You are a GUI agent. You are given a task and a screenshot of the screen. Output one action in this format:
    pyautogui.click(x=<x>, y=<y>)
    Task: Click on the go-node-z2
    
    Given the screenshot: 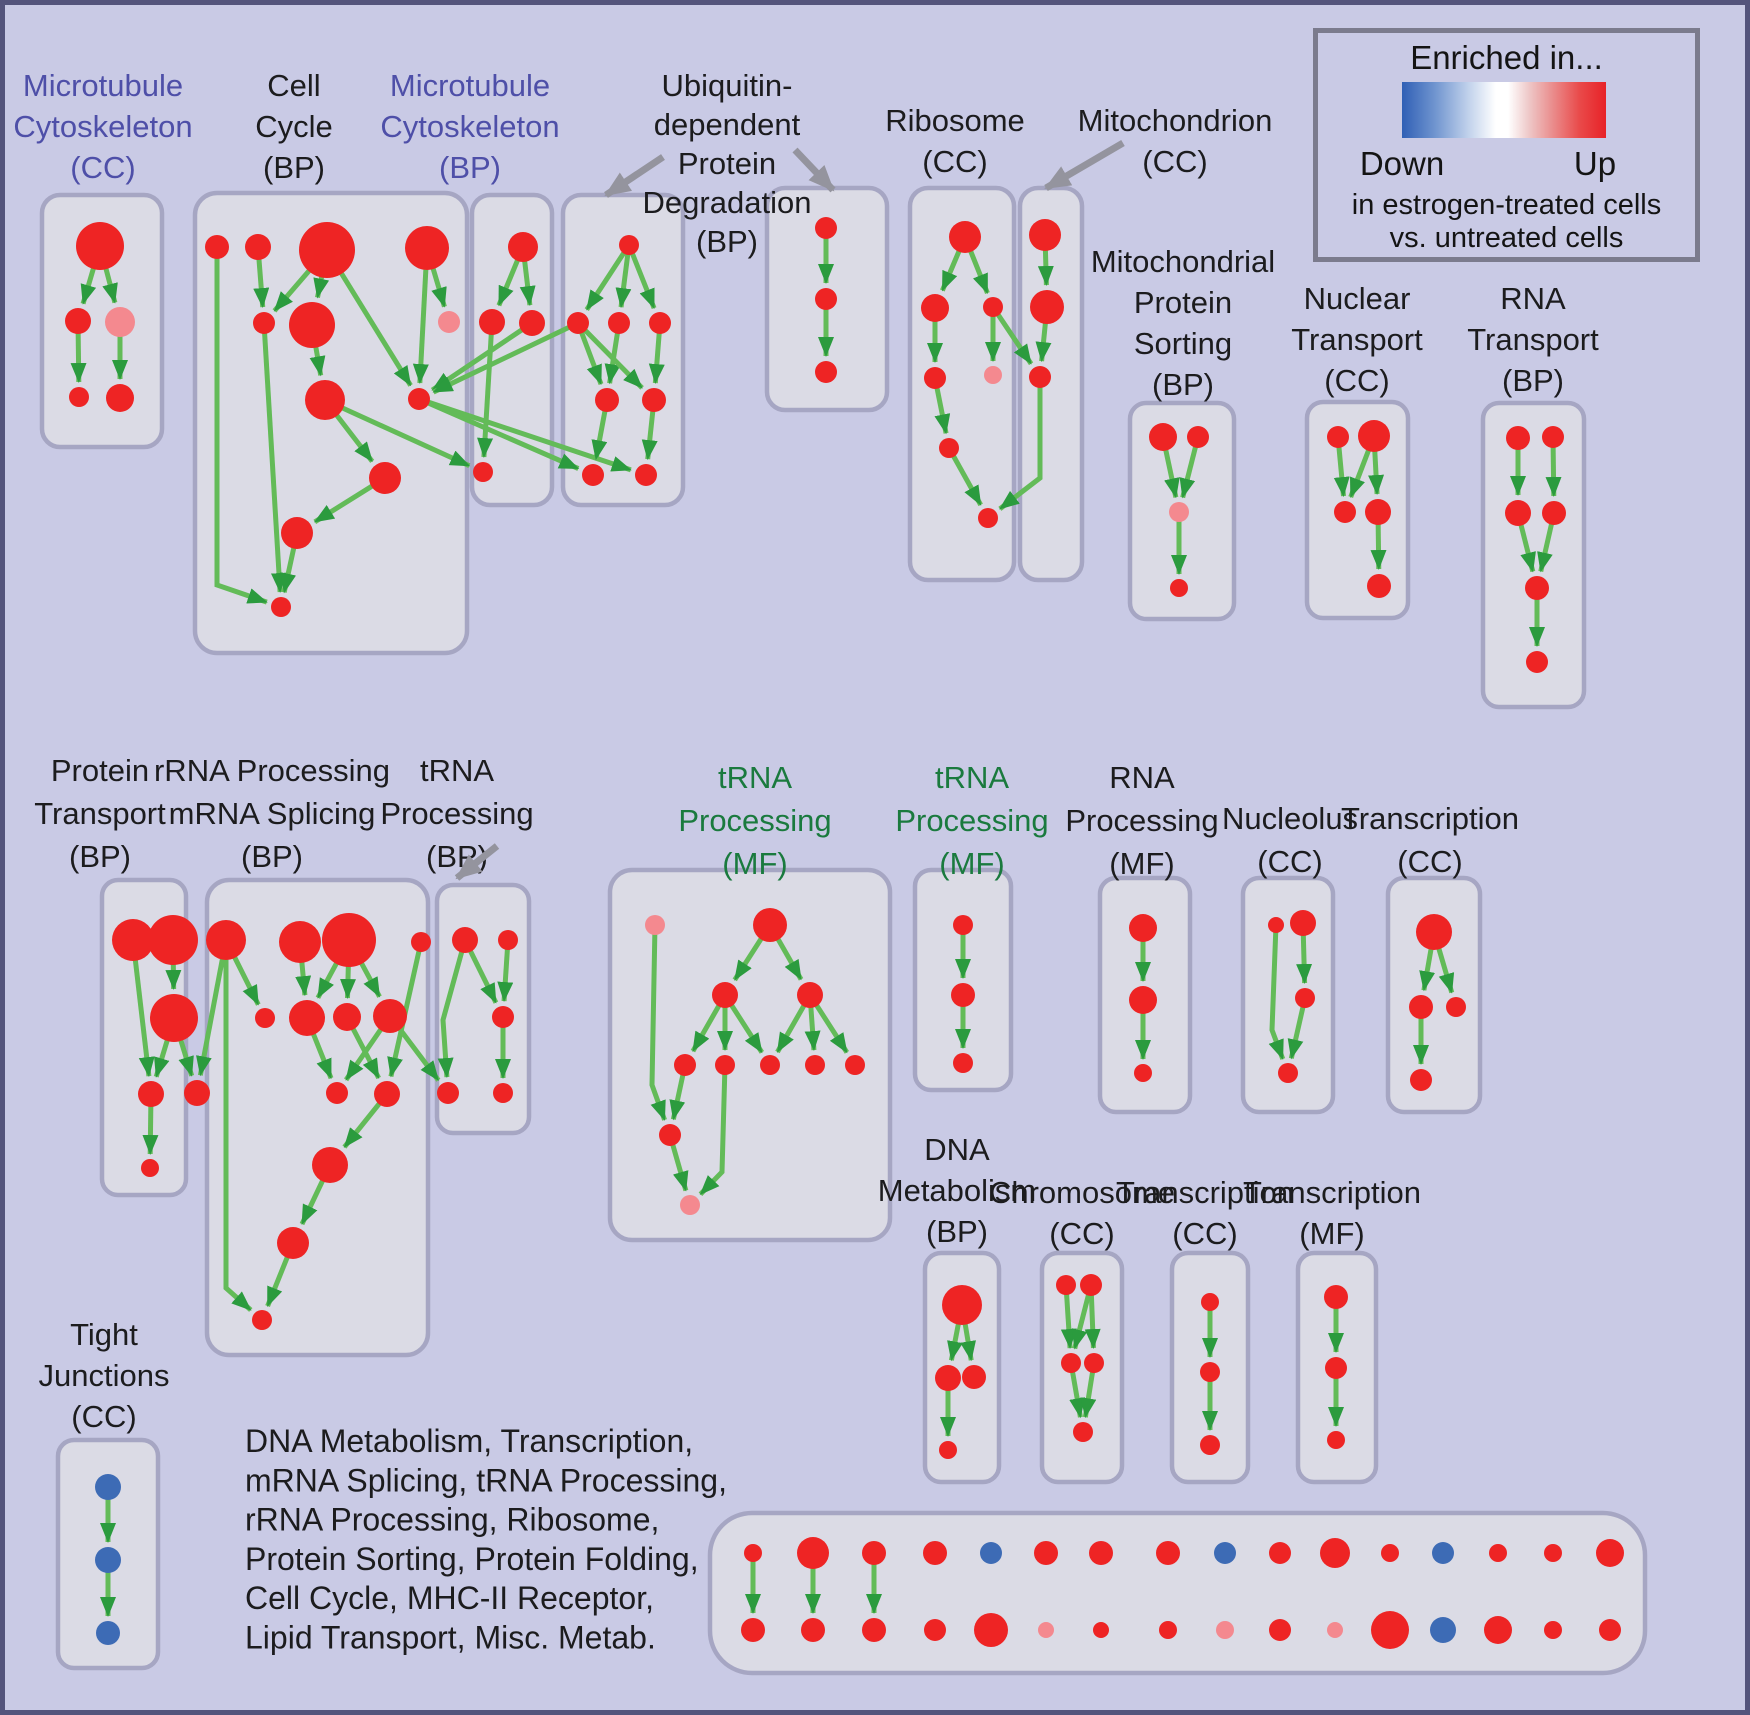 What is the action you would take?
    pyautogui.click(x=1421, y=1007)
    